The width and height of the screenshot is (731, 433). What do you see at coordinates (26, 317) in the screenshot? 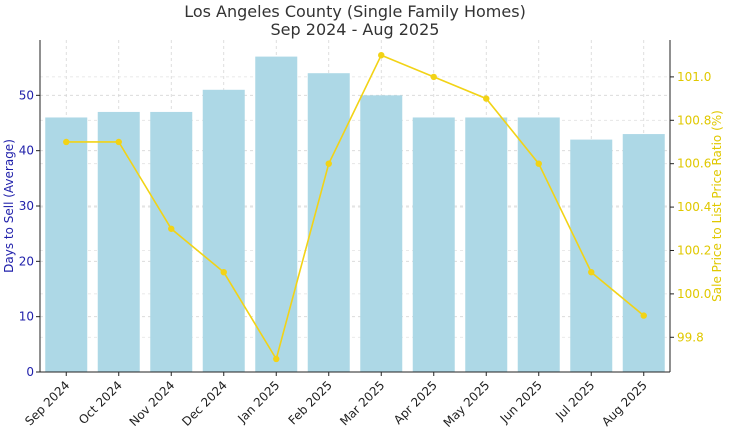
I see `y-tick-label: 10` at bounding box center [26, 317].